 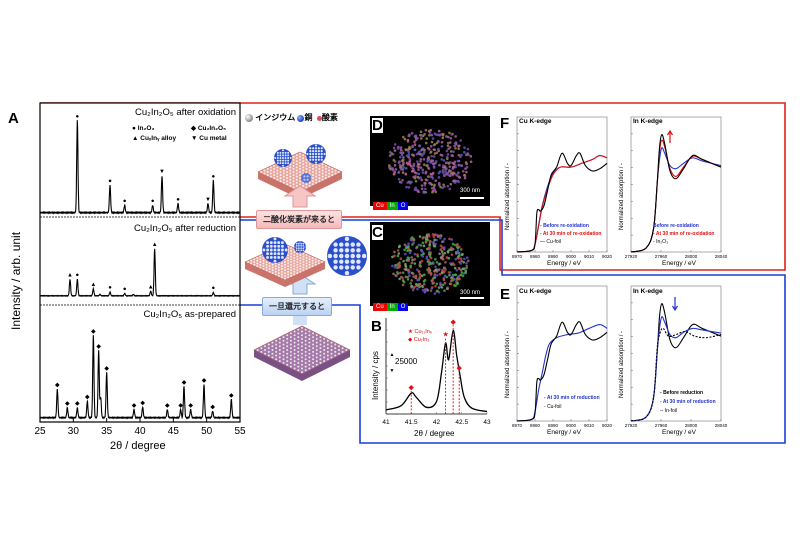 What do you see at coordinates (319, 118) in the screenshot?
I see `oxygen-atom-icon` at bounding box center [319, 118].